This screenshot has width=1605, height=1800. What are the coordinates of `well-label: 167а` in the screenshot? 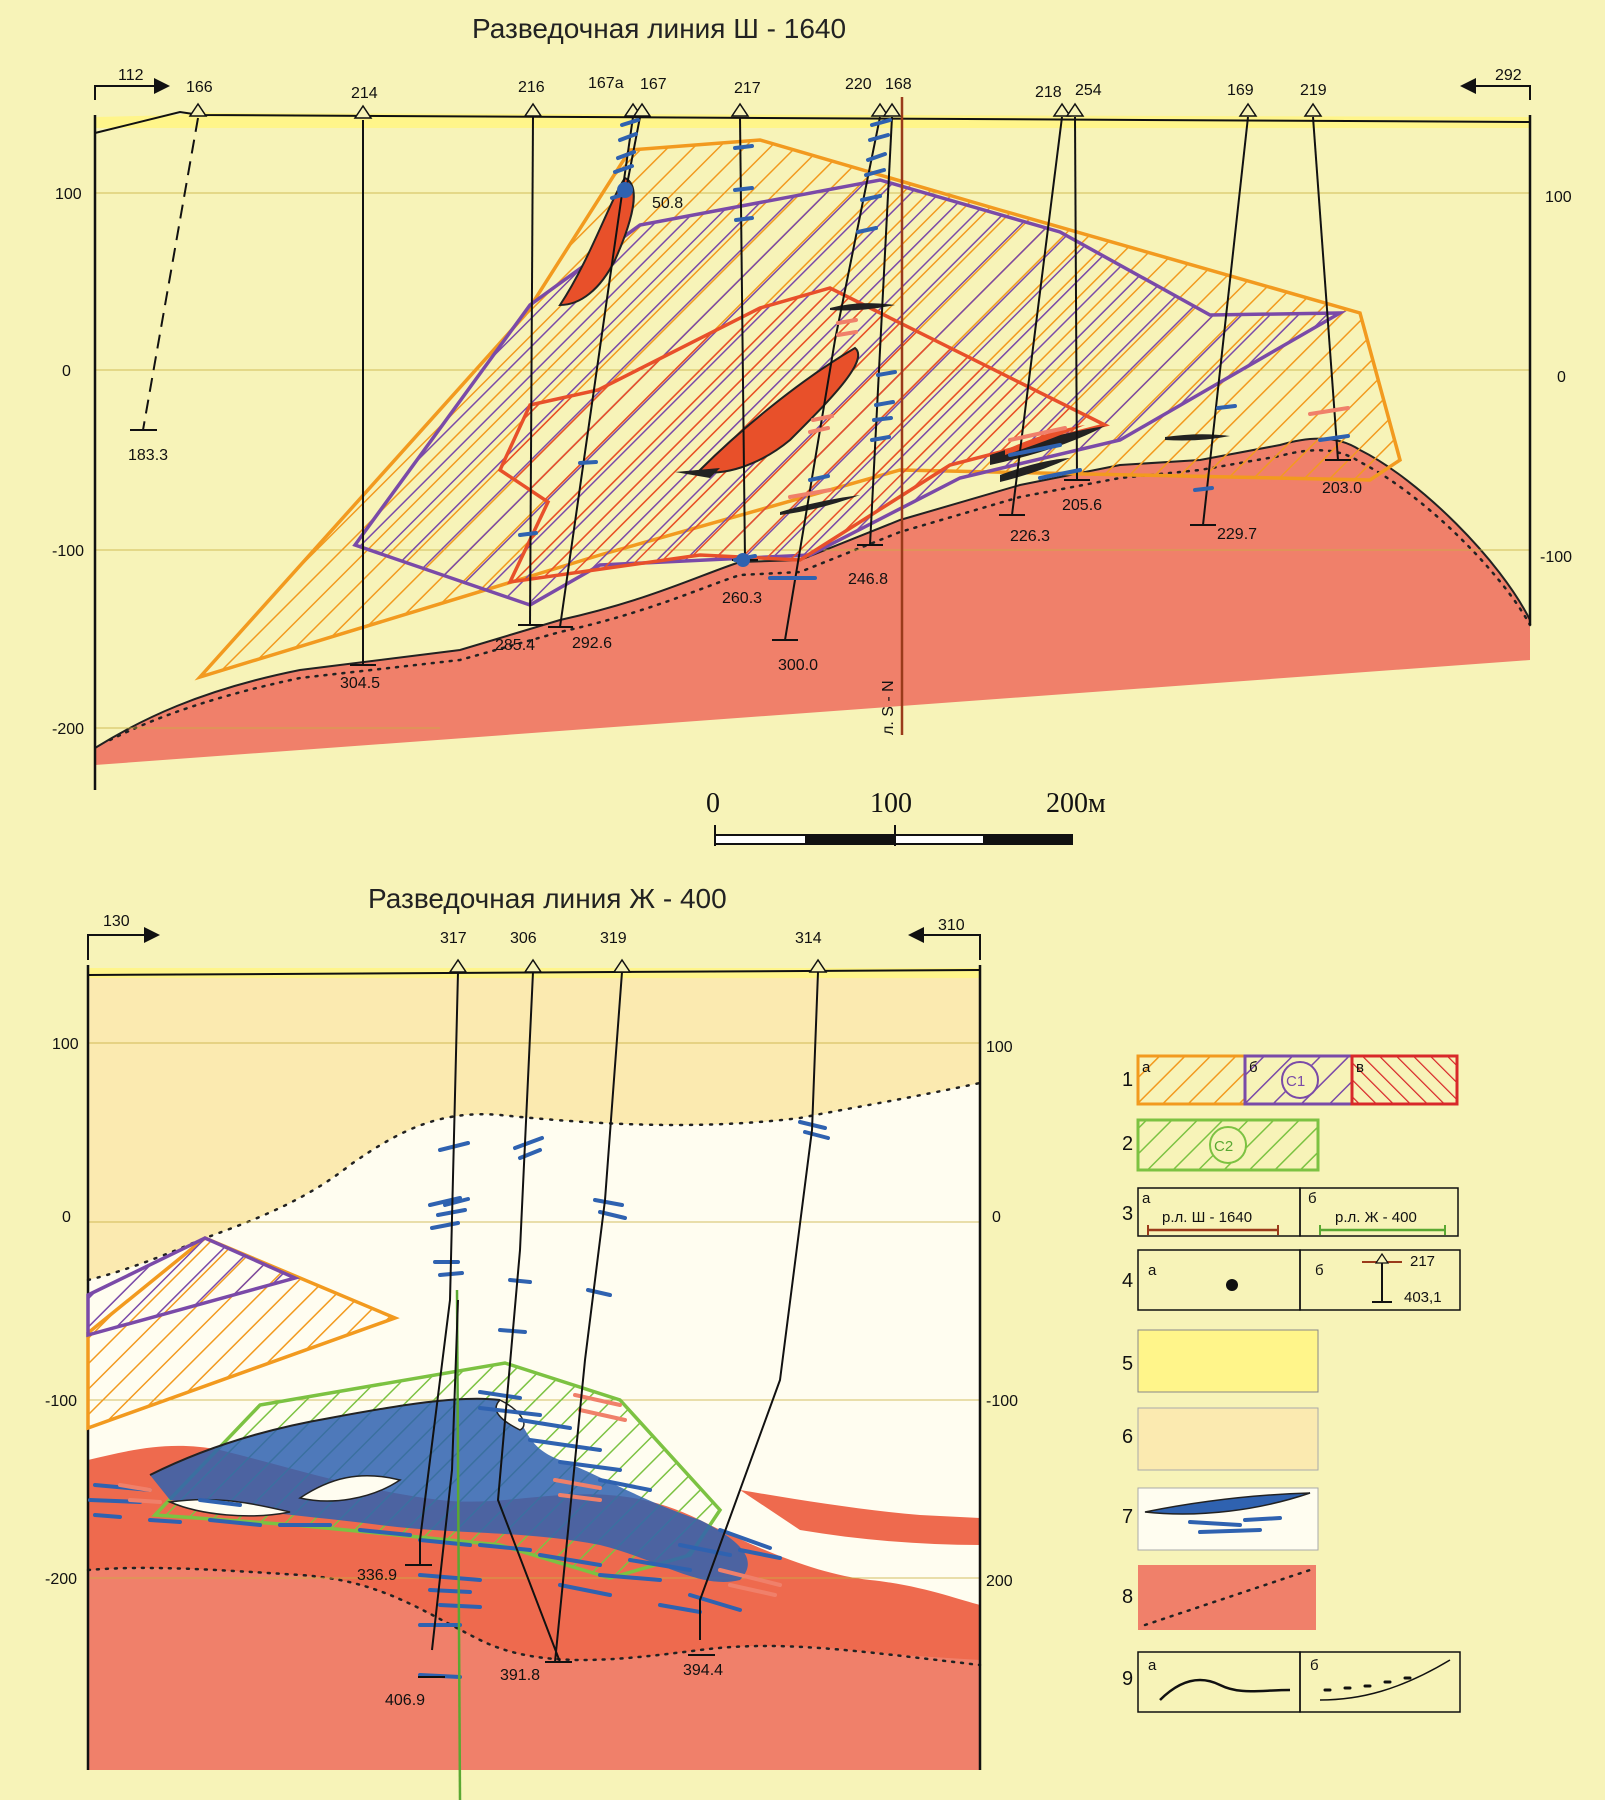 It's located at (606, 83).